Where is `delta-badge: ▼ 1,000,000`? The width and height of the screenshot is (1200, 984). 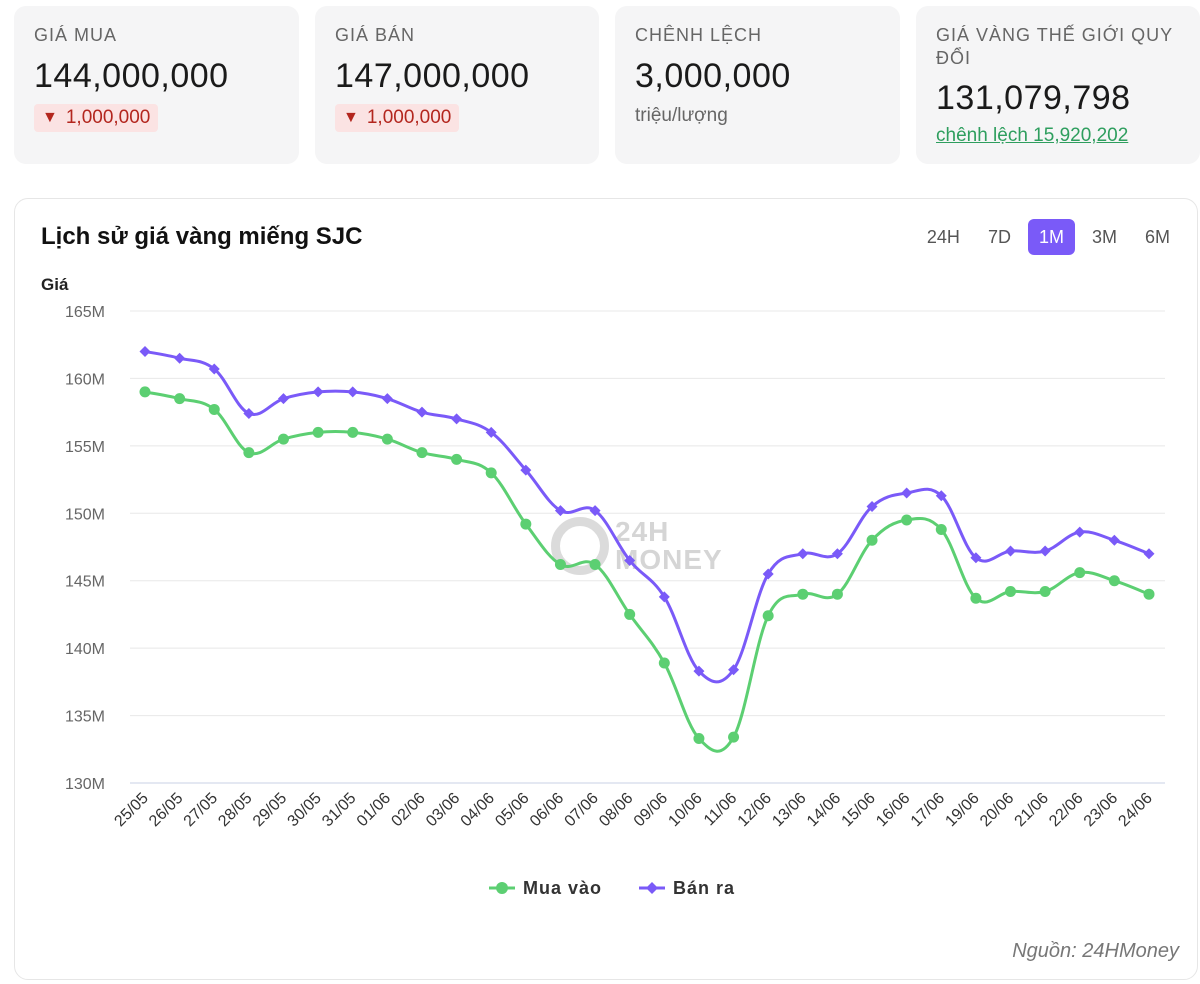 delta-badge: ▼ 1,000,000 is located at coordinates (96, 118).